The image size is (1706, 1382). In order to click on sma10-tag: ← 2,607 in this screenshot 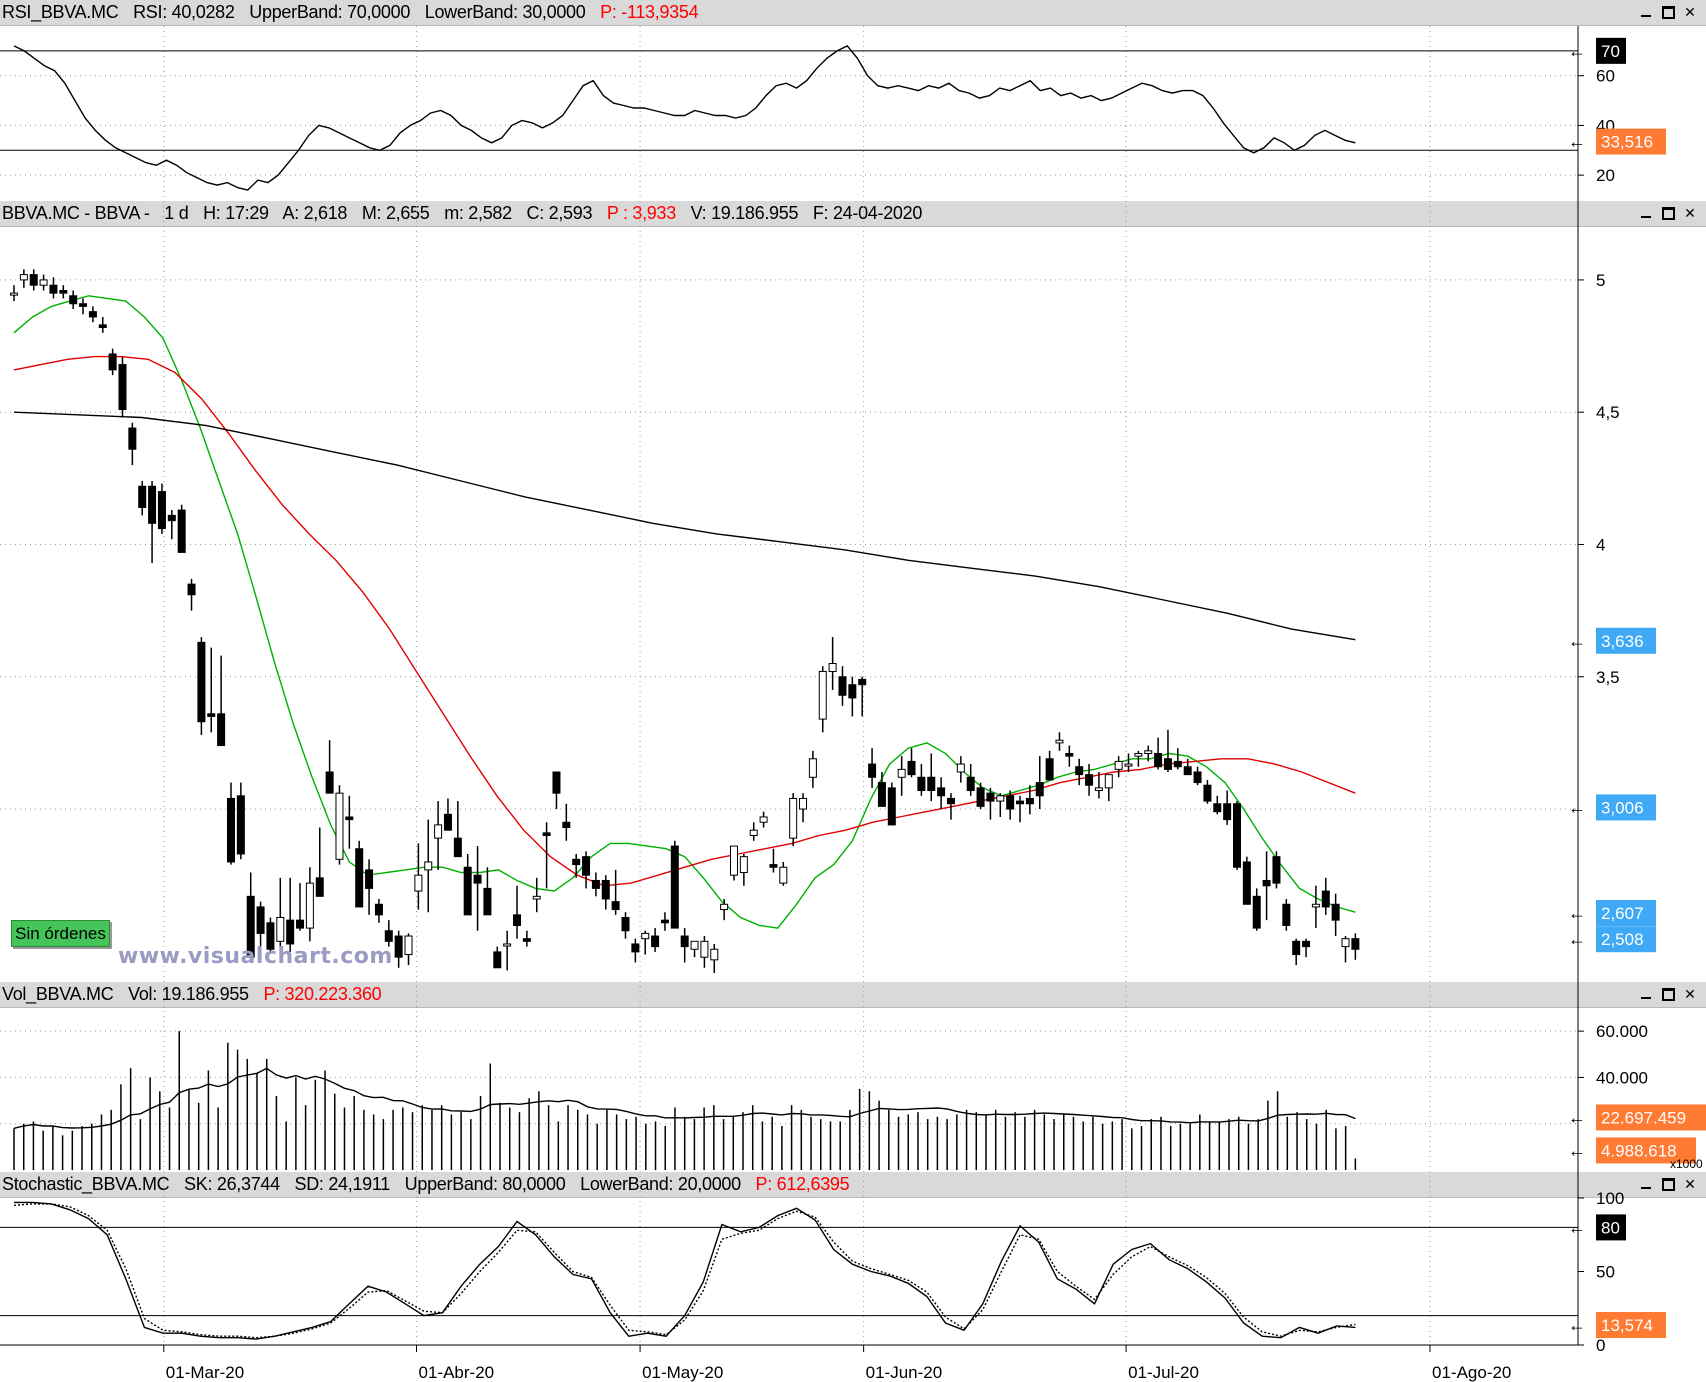, I will do `click(1612, 913)`.